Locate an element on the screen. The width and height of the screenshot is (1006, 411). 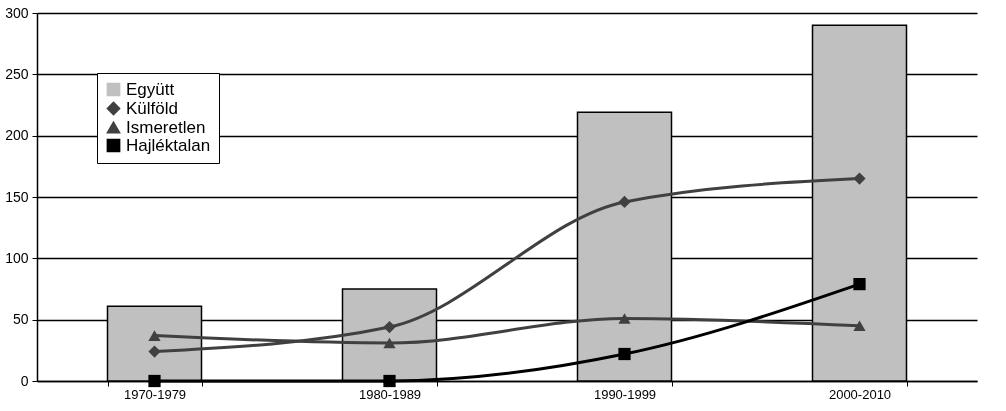
y-tick-label: 250 is located at coordinates (17, 73).